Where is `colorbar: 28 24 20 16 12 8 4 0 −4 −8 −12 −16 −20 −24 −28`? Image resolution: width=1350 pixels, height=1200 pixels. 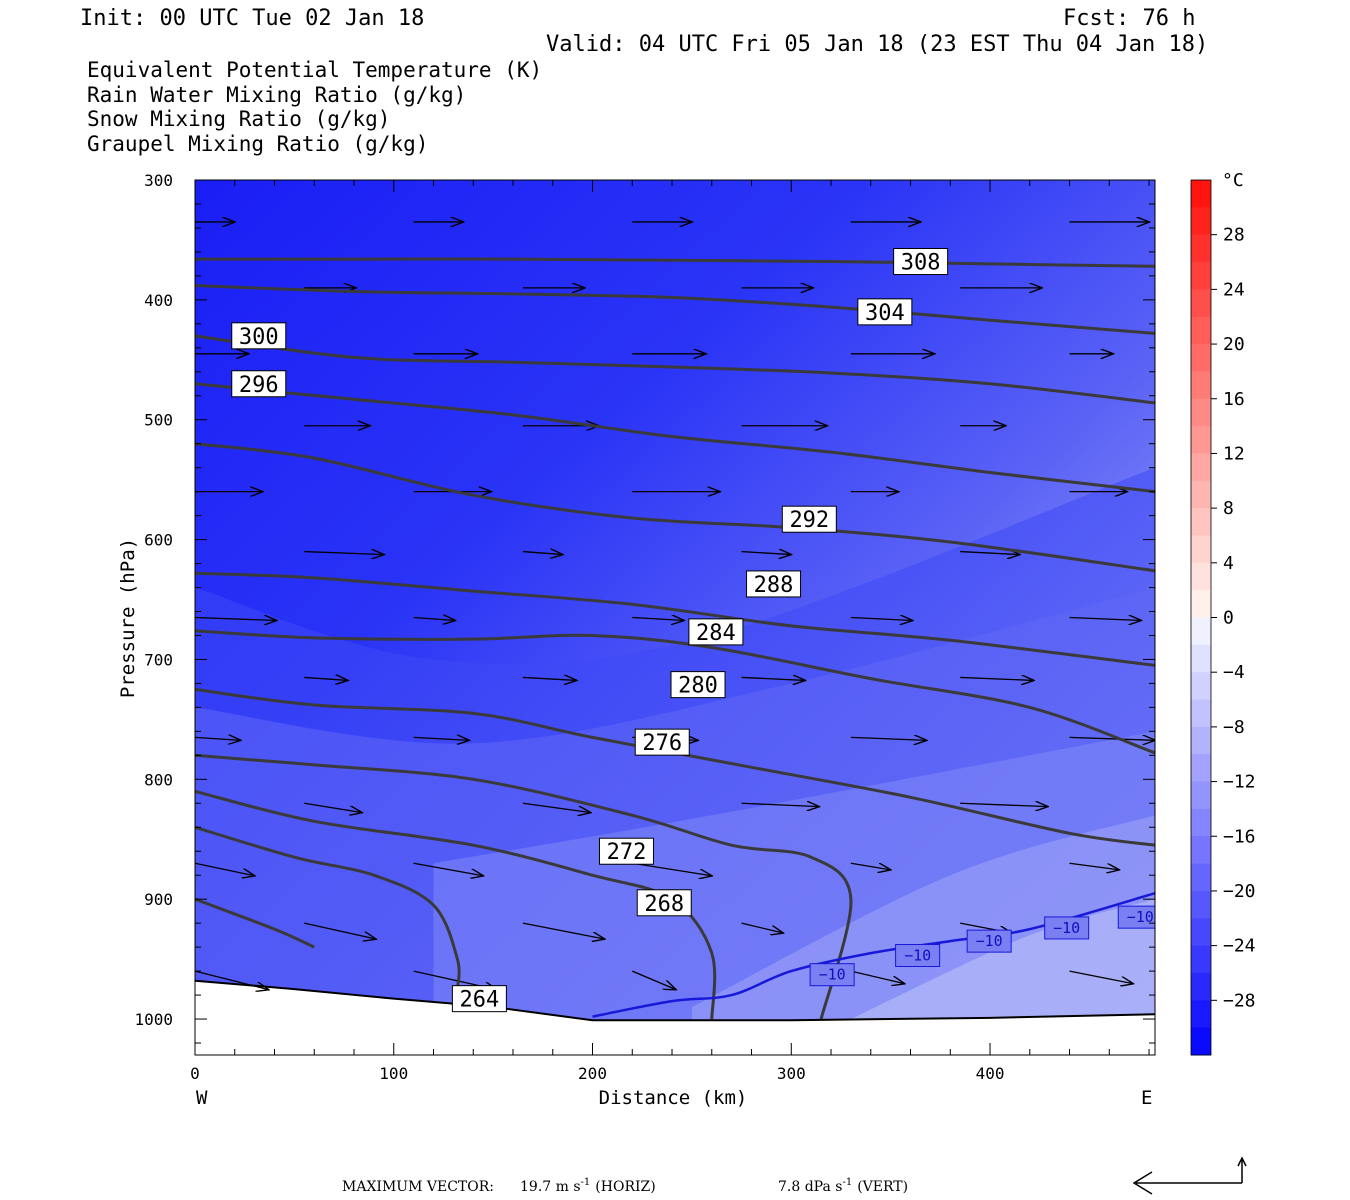
colorbar: 28 24 20 16 12 8 4 0 −4 −8 −12 −16 −20 −24 −28 is located at coordinates (1223, 617).